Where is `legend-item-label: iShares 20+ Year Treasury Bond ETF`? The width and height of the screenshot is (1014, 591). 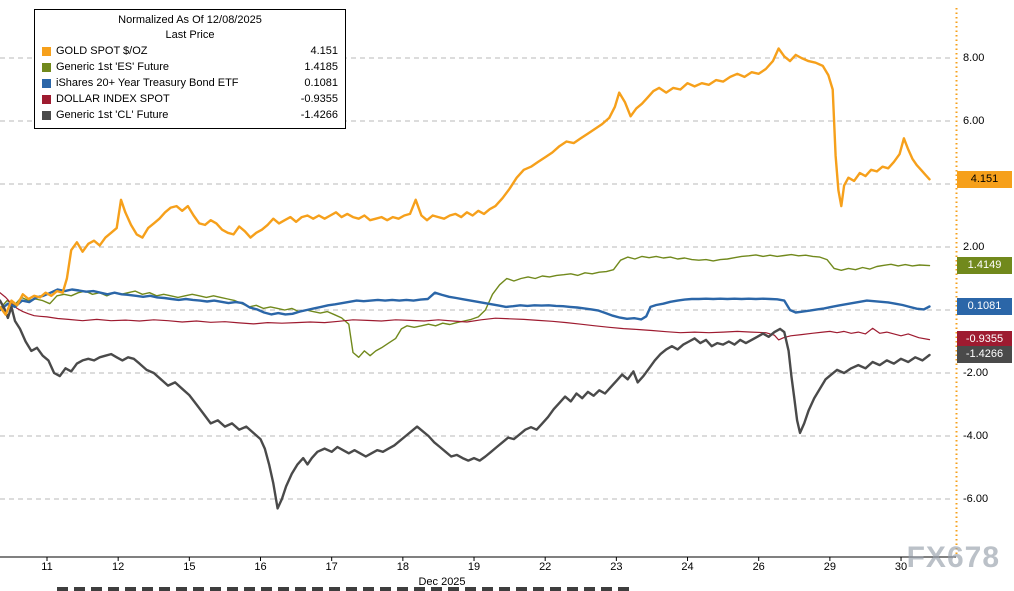 legend-item-label: iShares 20+ Year Treasury Bond ETF is located at coordinates (147, 83).